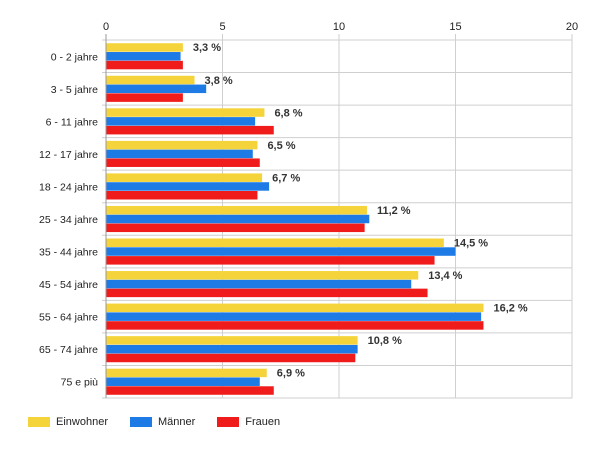  What do you see at coordinates (82, 422) in the screenshot?
I see `legend-label: Einwohner` at bounding box center [82, 422].